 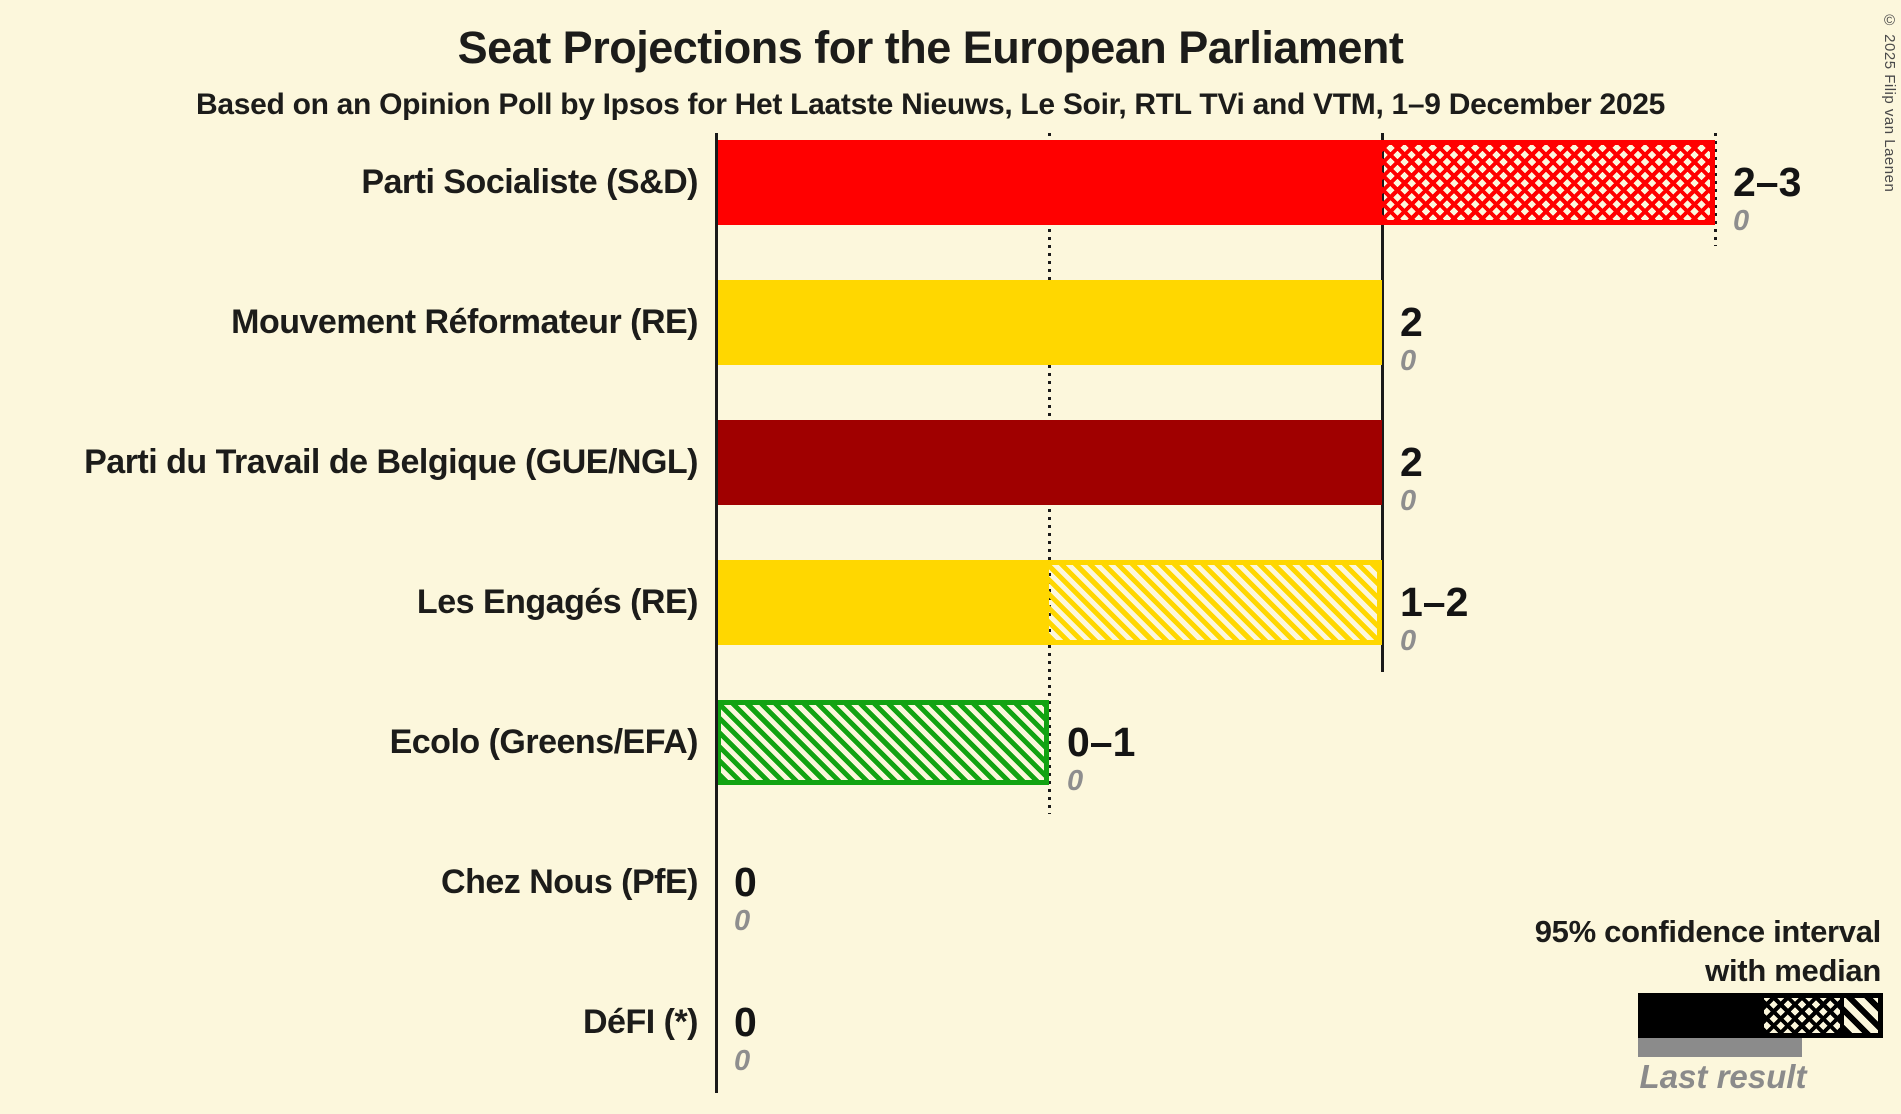 I want to click on legend-last-result-swatch, so click(x=1720, y=1047).